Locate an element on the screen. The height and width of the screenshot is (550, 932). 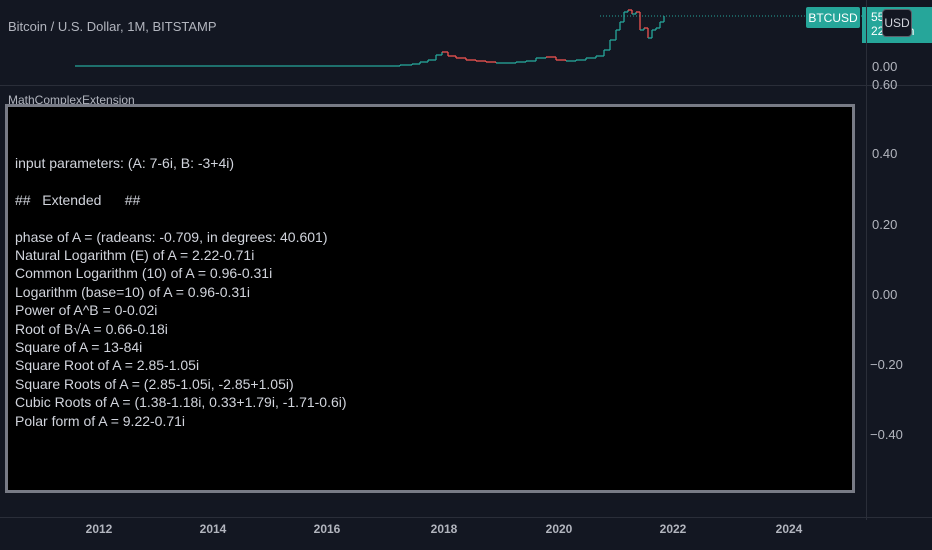
candle-series is located at coordinates (370, 38).